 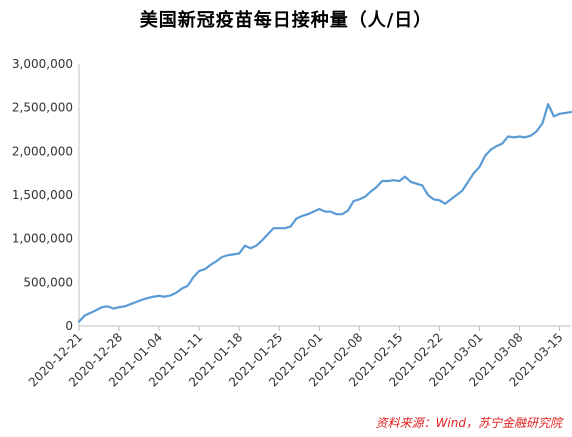 I want to click on y-tick-label: 2,500,000, so click(x=42, y=108).